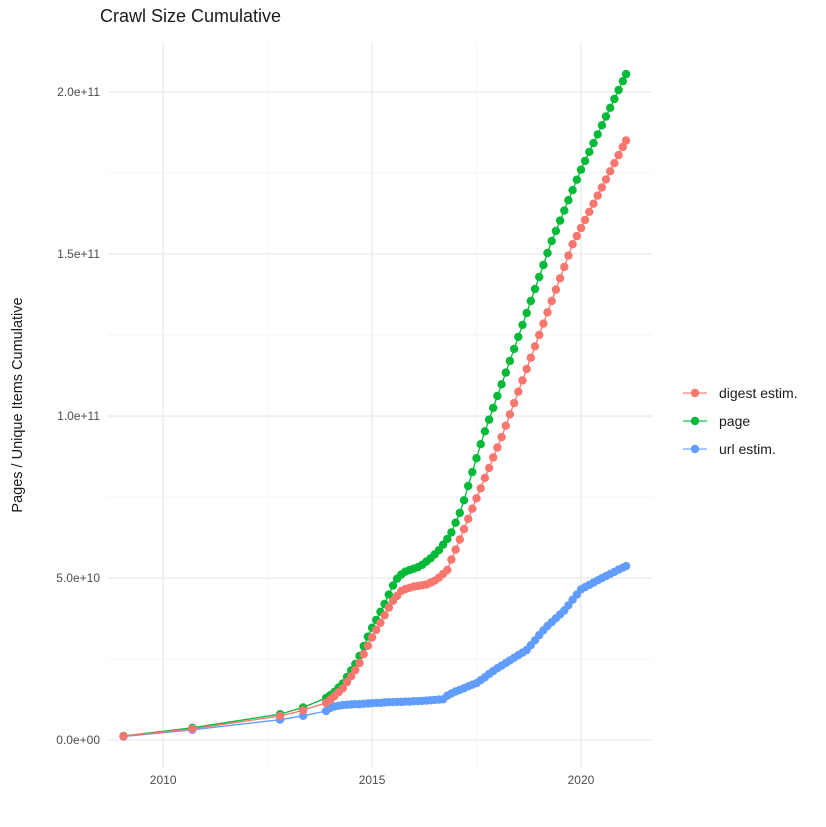 This screenshot has width=826, height=827. I want to click on chart-title: Crawl Size Cumulative, so click(191, 16).